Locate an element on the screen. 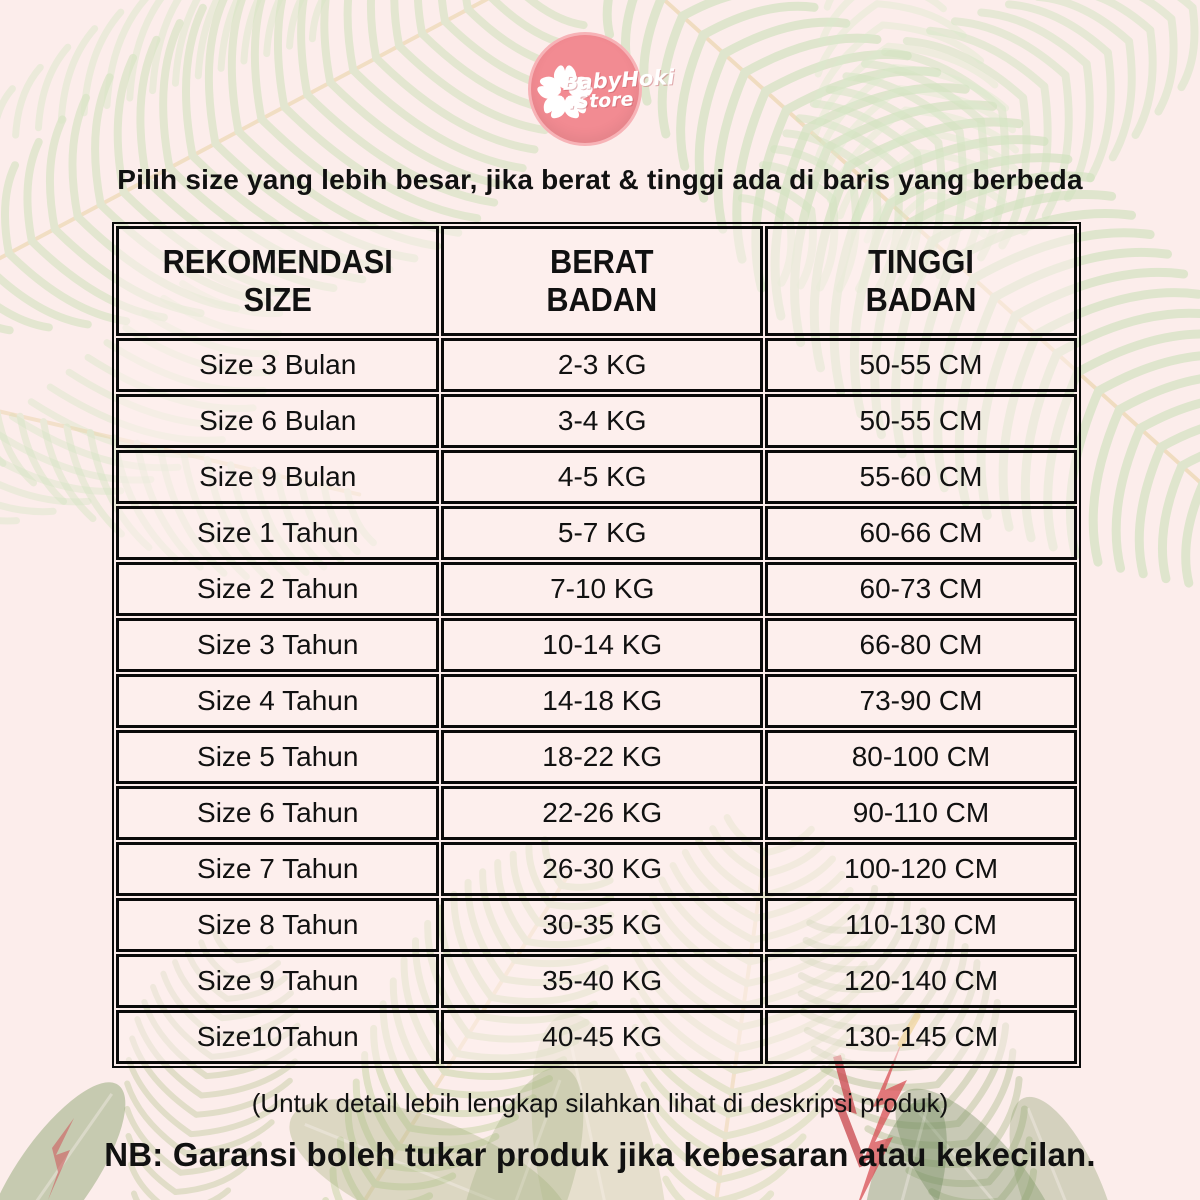  table-row: Size 5 Tahun 18-22 KG 80-100 CM is located at coordinates (596, 757).